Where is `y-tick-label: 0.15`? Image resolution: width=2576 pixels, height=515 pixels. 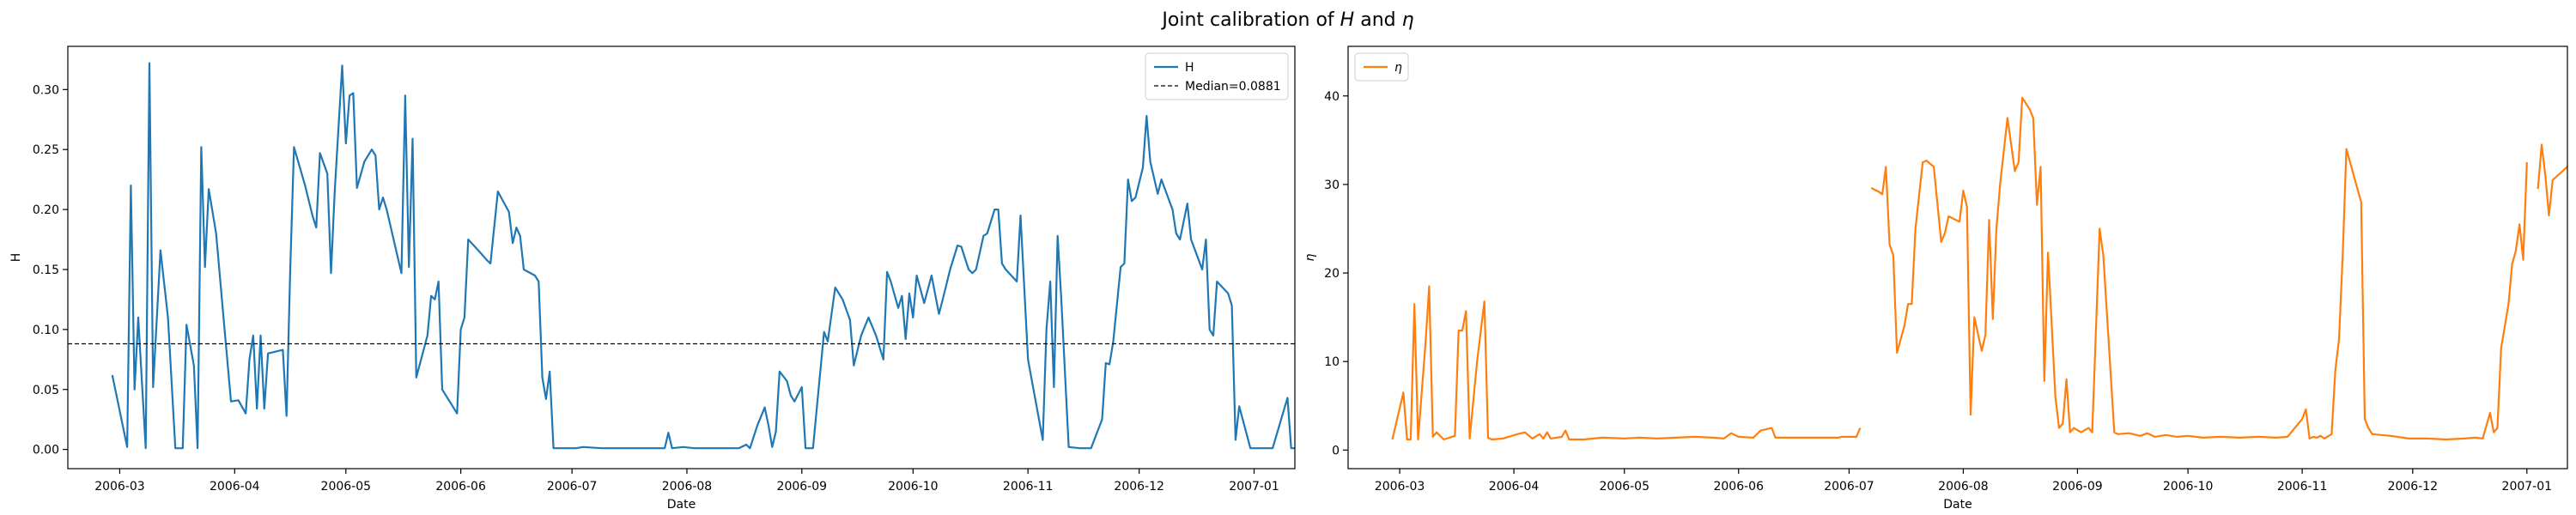 y-tick-label: 0.15 is located at coordinates (46, 270).